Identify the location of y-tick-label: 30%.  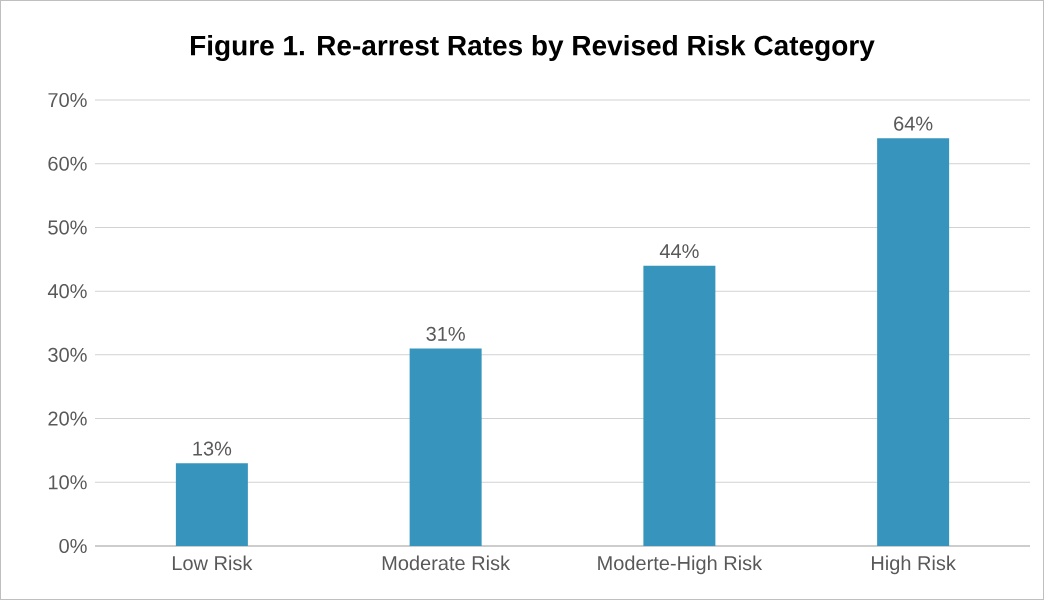
(67, 354).